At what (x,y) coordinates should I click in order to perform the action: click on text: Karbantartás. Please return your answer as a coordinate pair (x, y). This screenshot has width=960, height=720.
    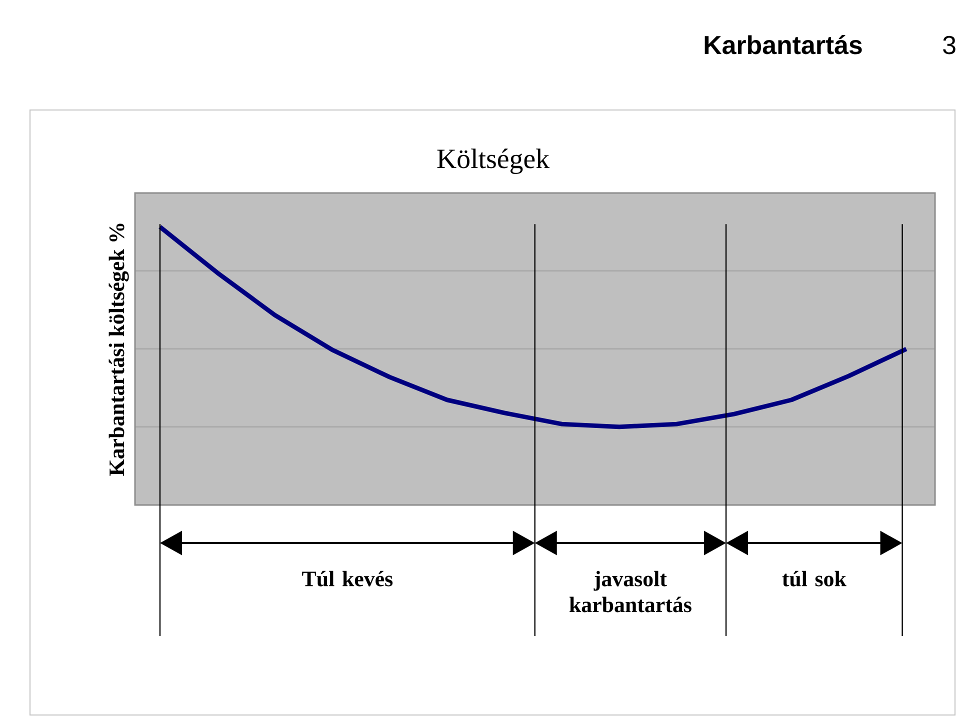
    Looking at the image, I should click on (783, 44).